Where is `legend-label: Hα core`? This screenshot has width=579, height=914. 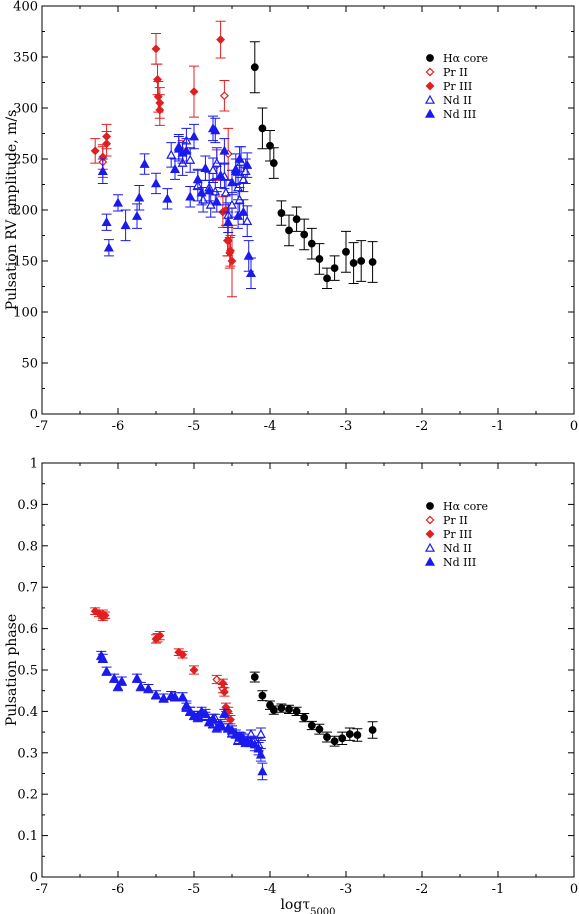
legend-label: Hα core is located at coordinates (465, 506).